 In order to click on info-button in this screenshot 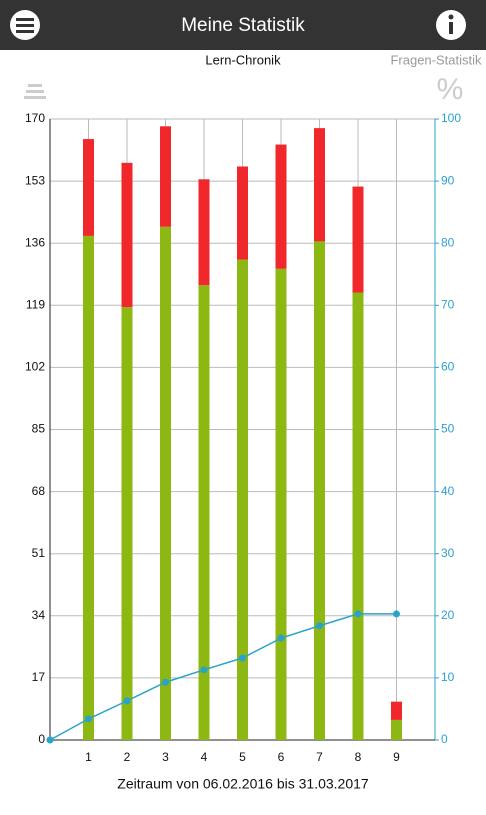, I will do `click(451, 25)`.